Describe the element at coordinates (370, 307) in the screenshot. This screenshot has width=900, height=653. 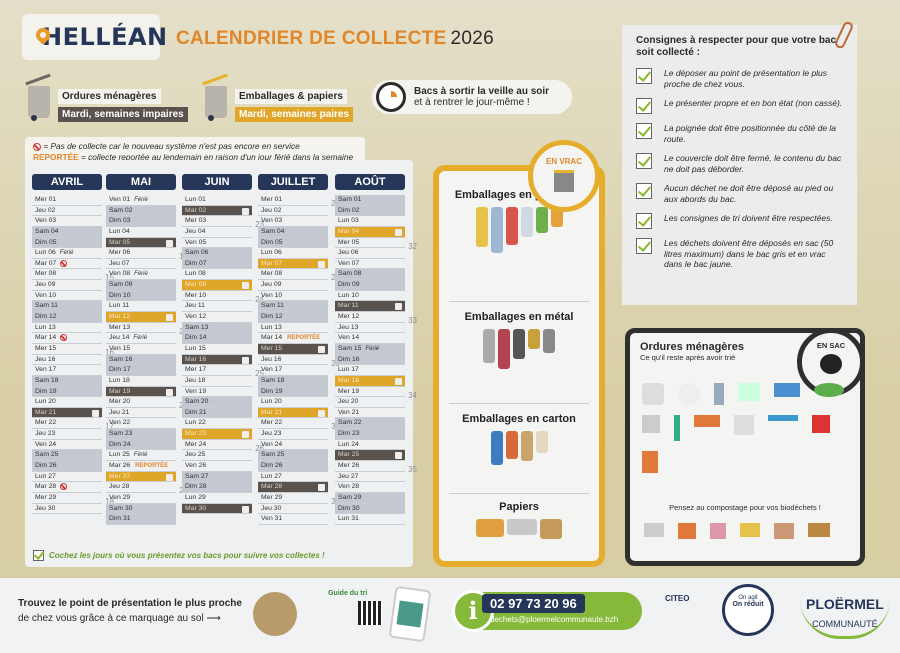
I see `calendar-day: Mar 11` at that location.